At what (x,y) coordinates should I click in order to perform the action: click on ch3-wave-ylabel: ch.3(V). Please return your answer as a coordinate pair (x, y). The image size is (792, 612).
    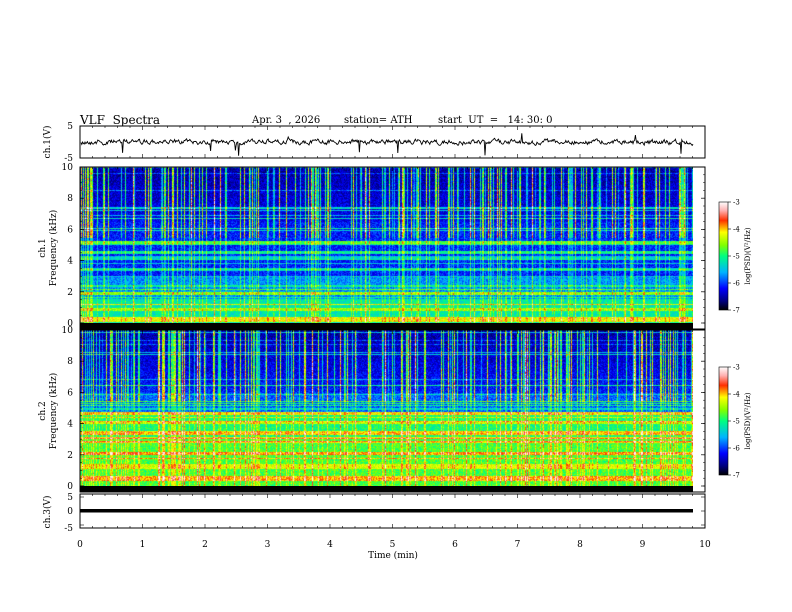
    Looking at the image, I should click on (47, 512).